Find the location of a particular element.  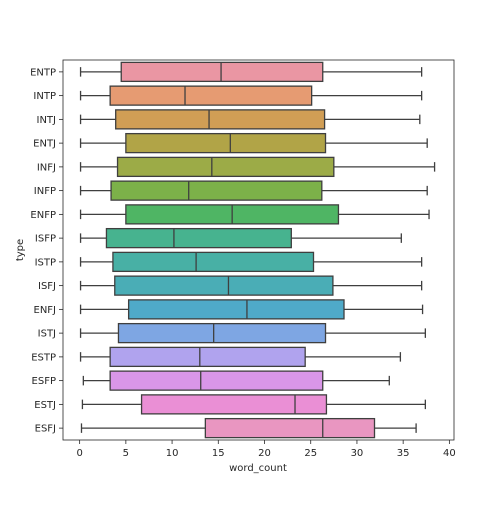

x-tick-label: 30 is located at coordinates (357, 453).